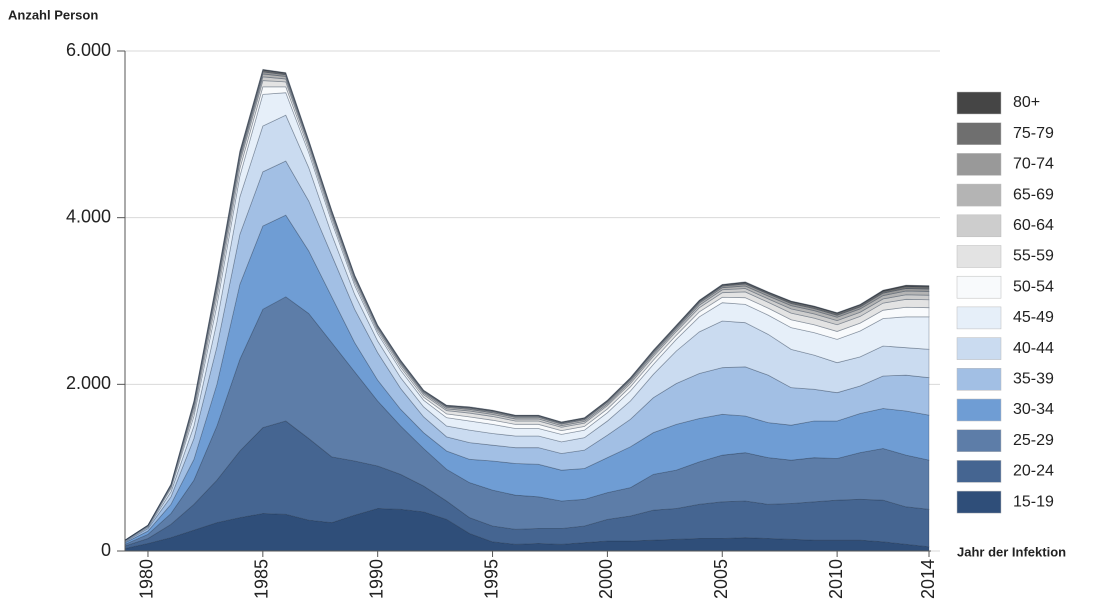  What do you see at coordinates (1033, 317) in the screenshot?
I see `legend-label: 45-49` at bounding box center [1033, 317].